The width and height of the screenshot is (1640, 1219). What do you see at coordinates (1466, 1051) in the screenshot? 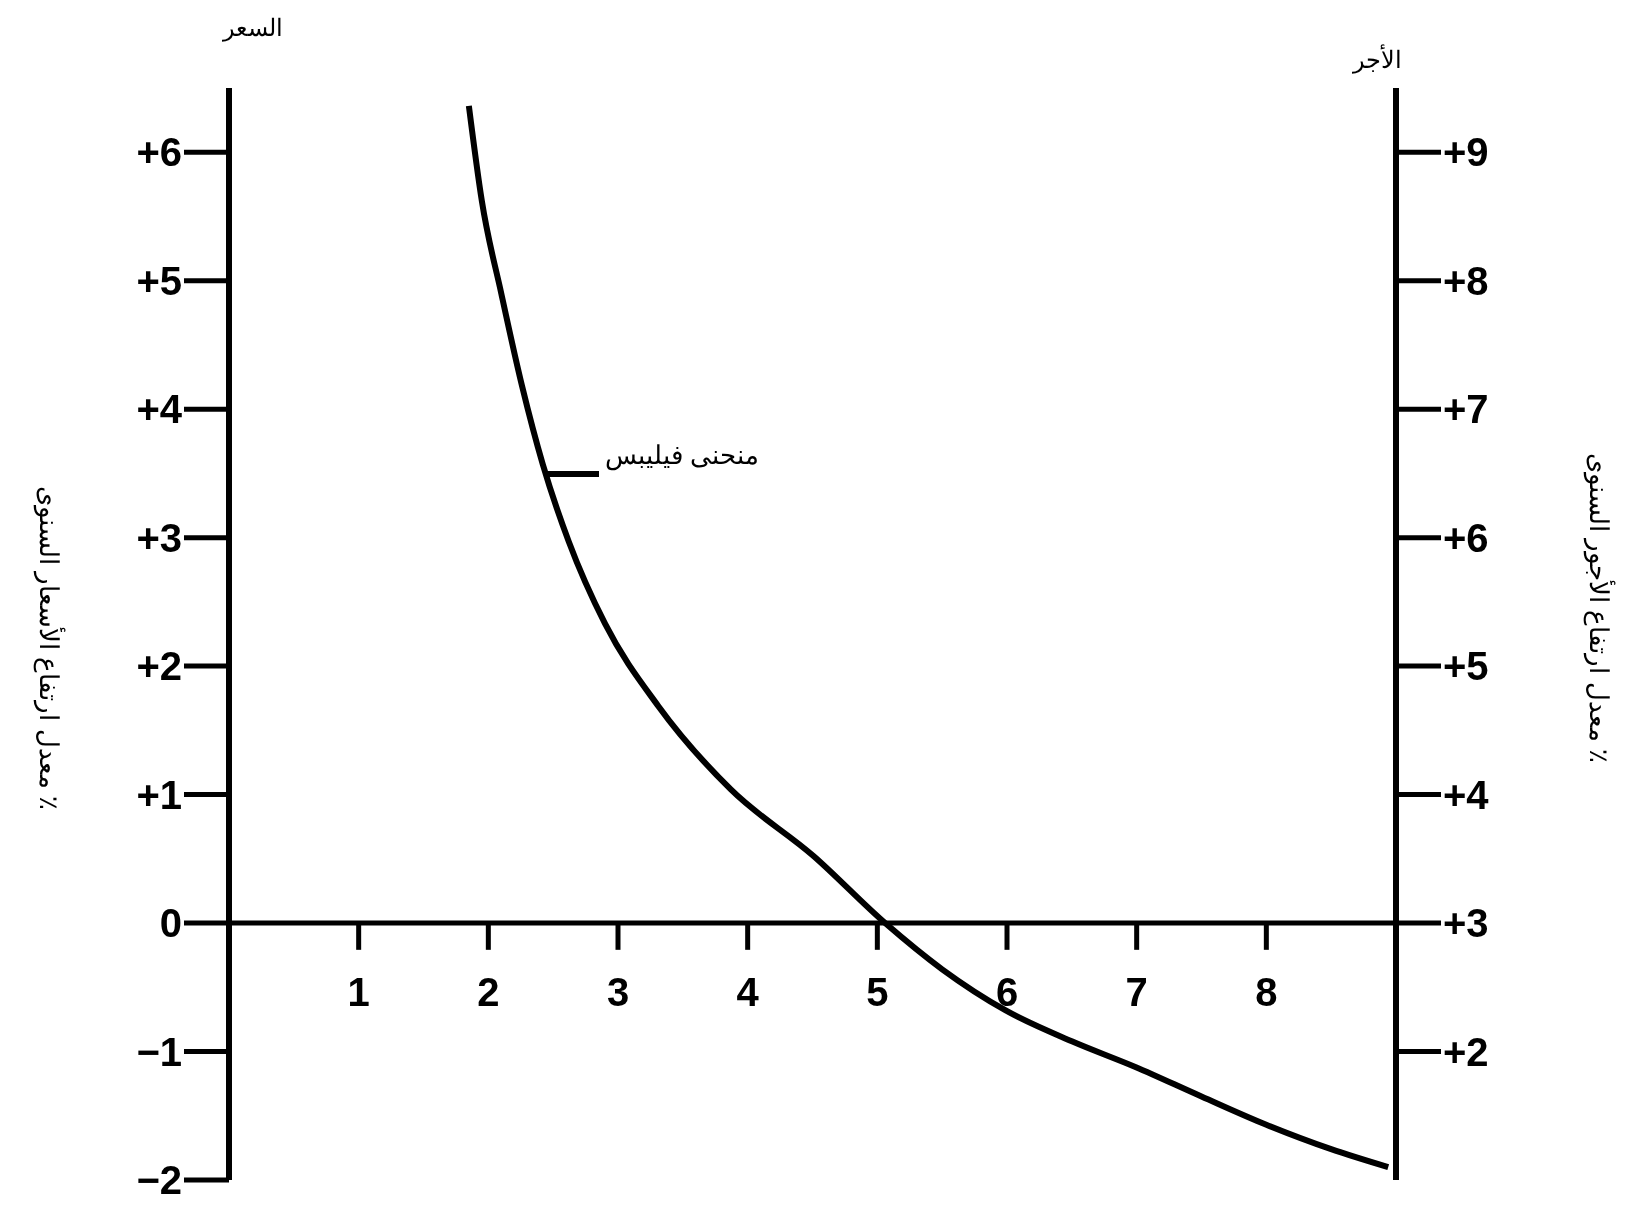
I see `y2-tick-label: +2` at bounding box center [1466, 1051].